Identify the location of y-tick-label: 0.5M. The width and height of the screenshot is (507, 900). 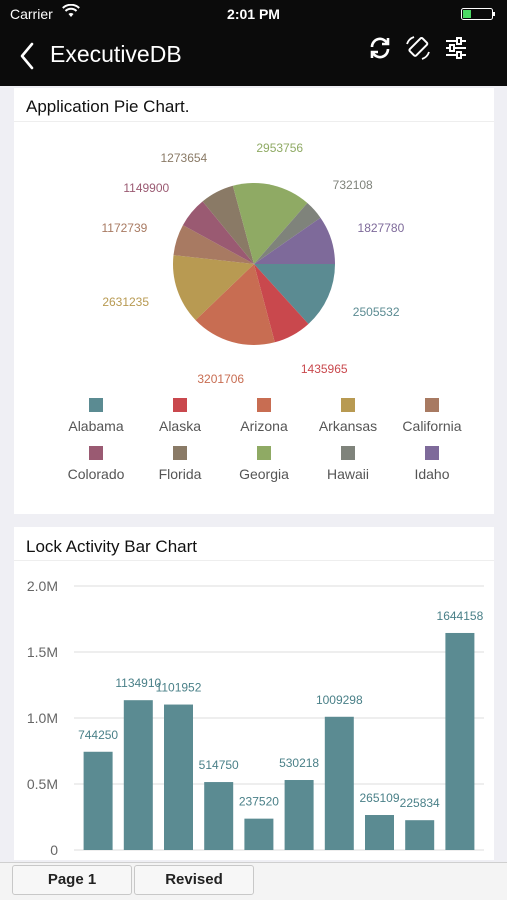
(42, 784).